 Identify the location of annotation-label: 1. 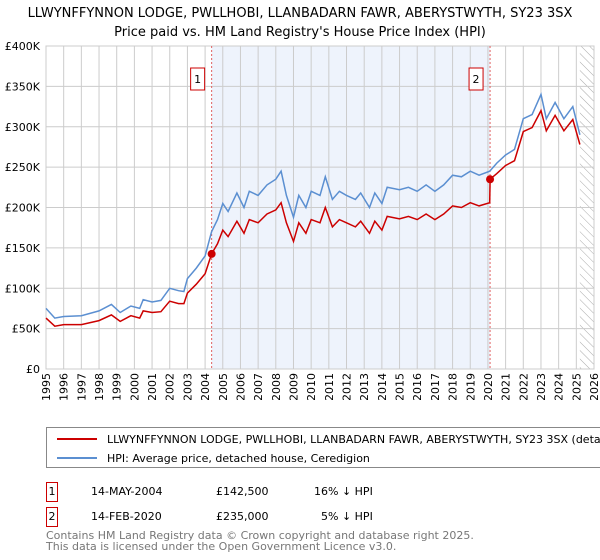
(197, 79).